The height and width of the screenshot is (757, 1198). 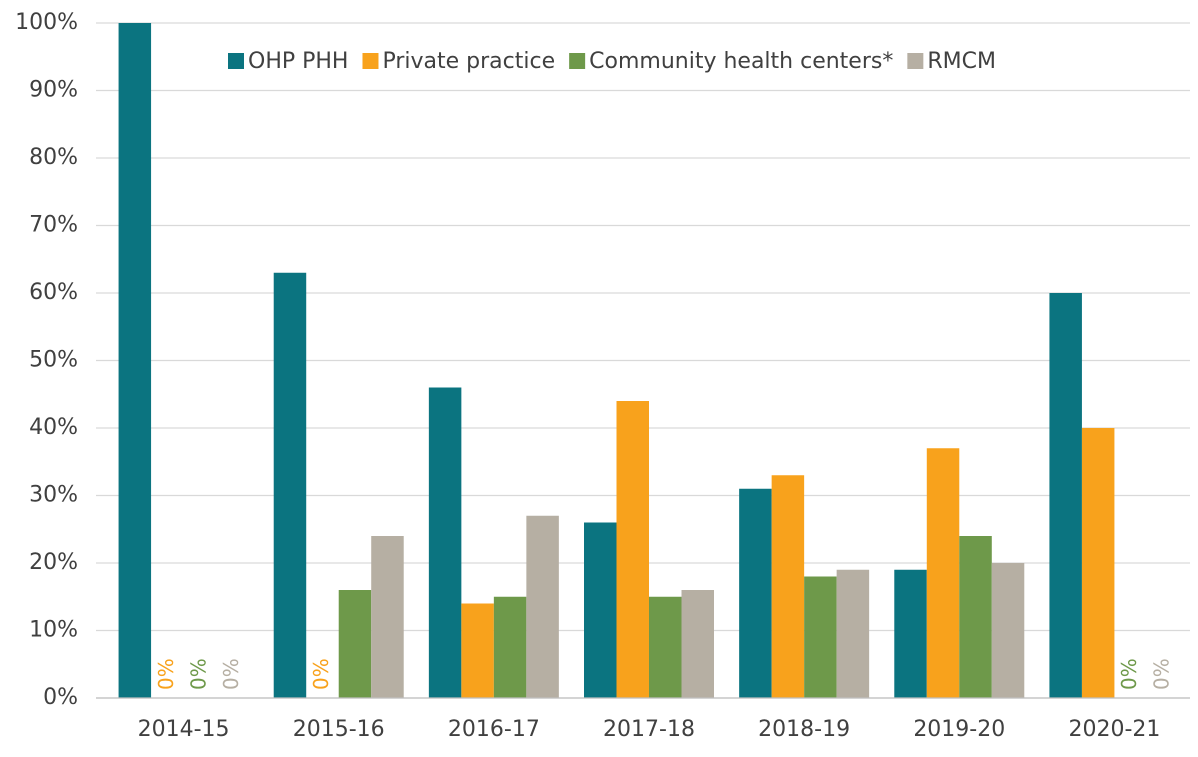 I want to click on y-tick-label: 60%, so click(x=53, y=292).